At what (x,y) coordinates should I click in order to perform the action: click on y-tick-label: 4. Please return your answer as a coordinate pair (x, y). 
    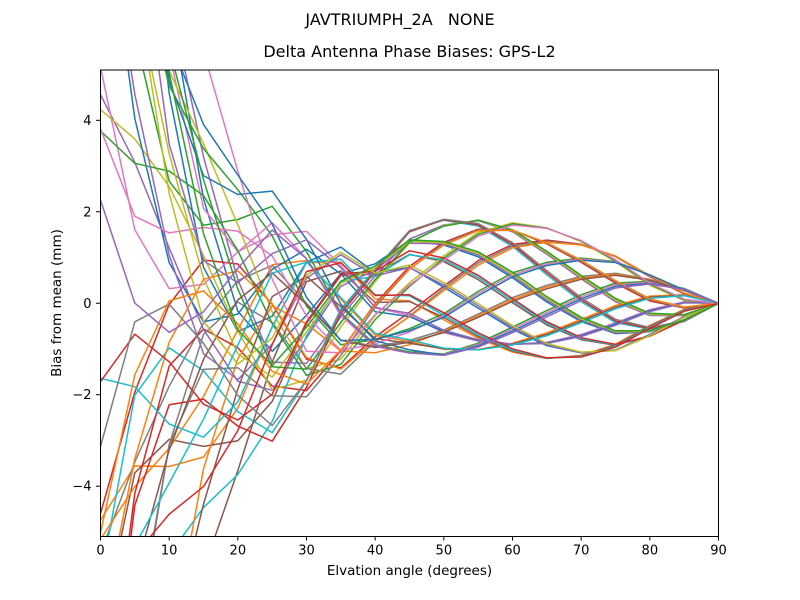
    Looking at the image, I should click on (87, 121).